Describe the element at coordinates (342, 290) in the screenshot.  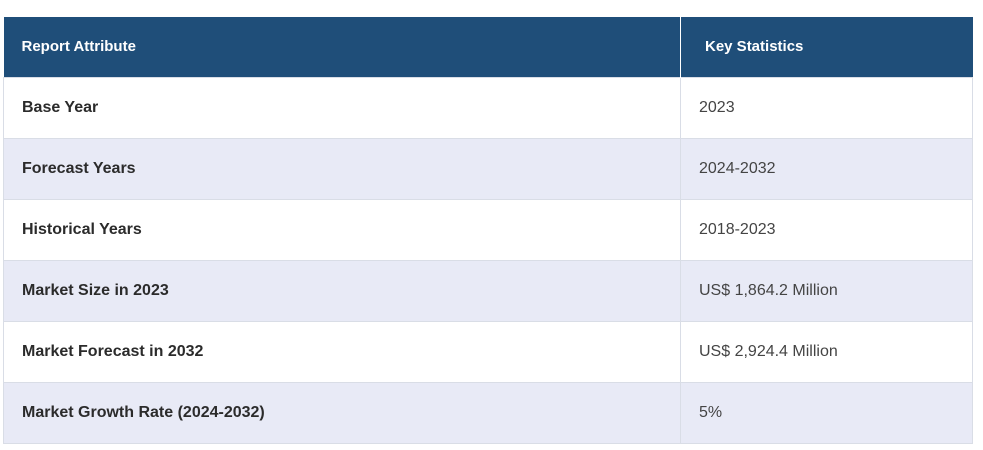
I see `row-attribute: Market Size in 2023` at that location.